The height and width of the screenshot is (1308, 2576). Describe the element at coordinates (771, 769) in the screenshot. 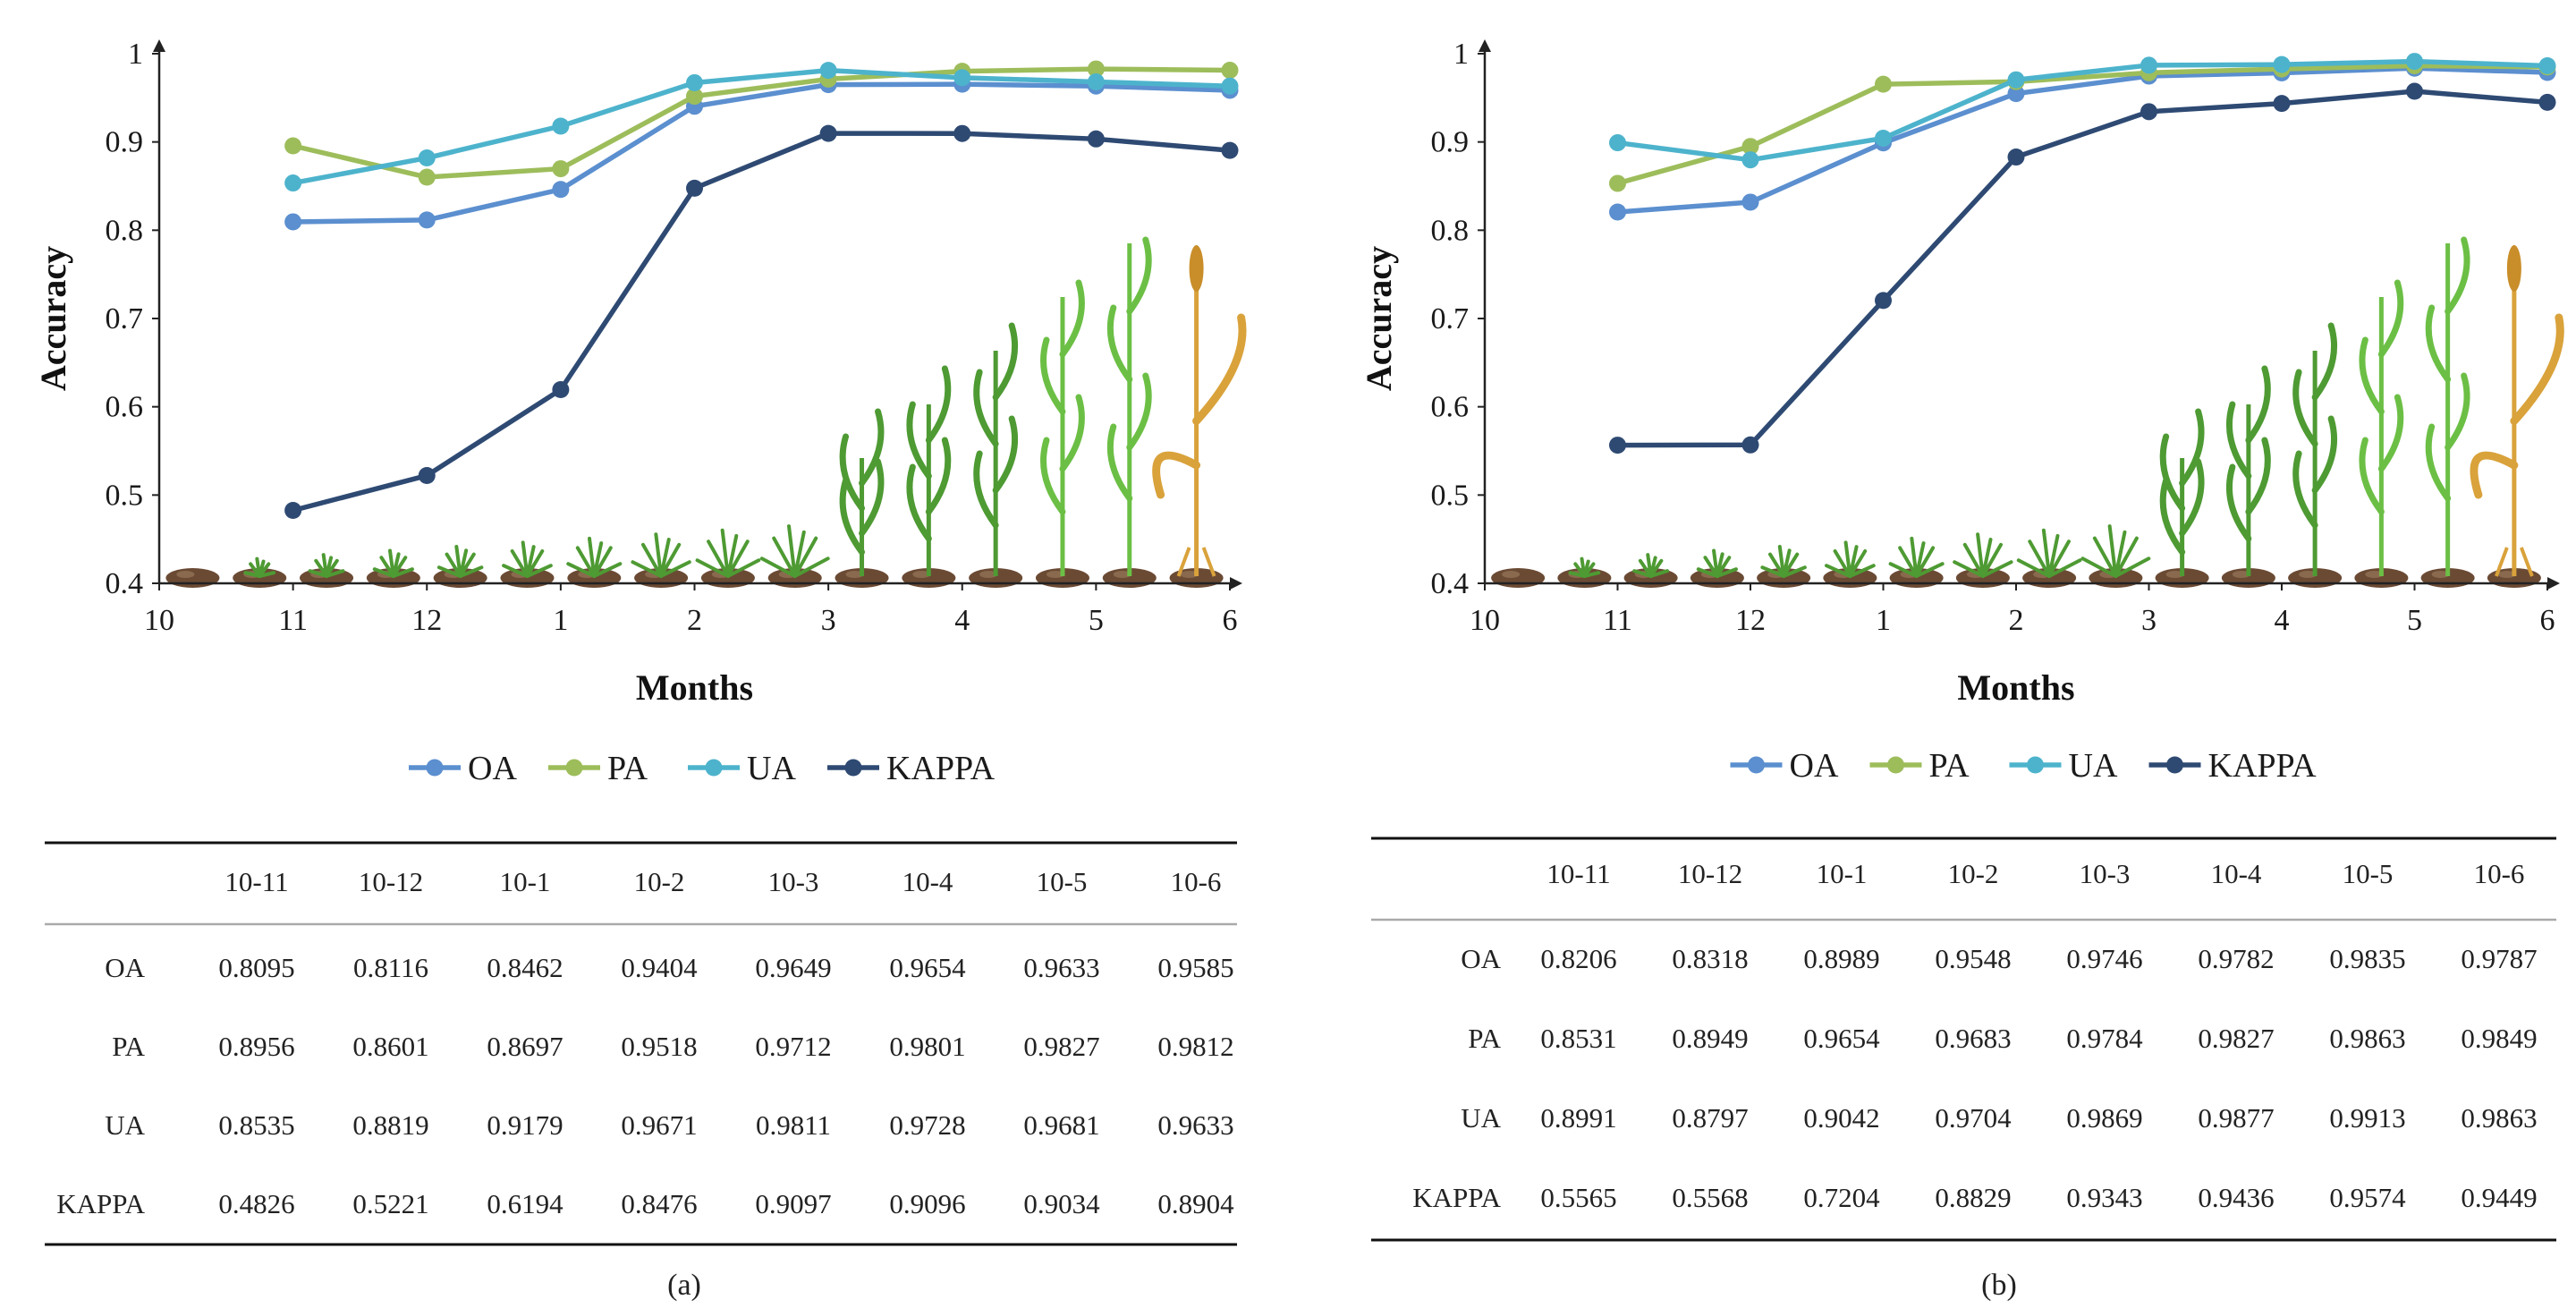

I see `legend-label-ua: UA` at that location.